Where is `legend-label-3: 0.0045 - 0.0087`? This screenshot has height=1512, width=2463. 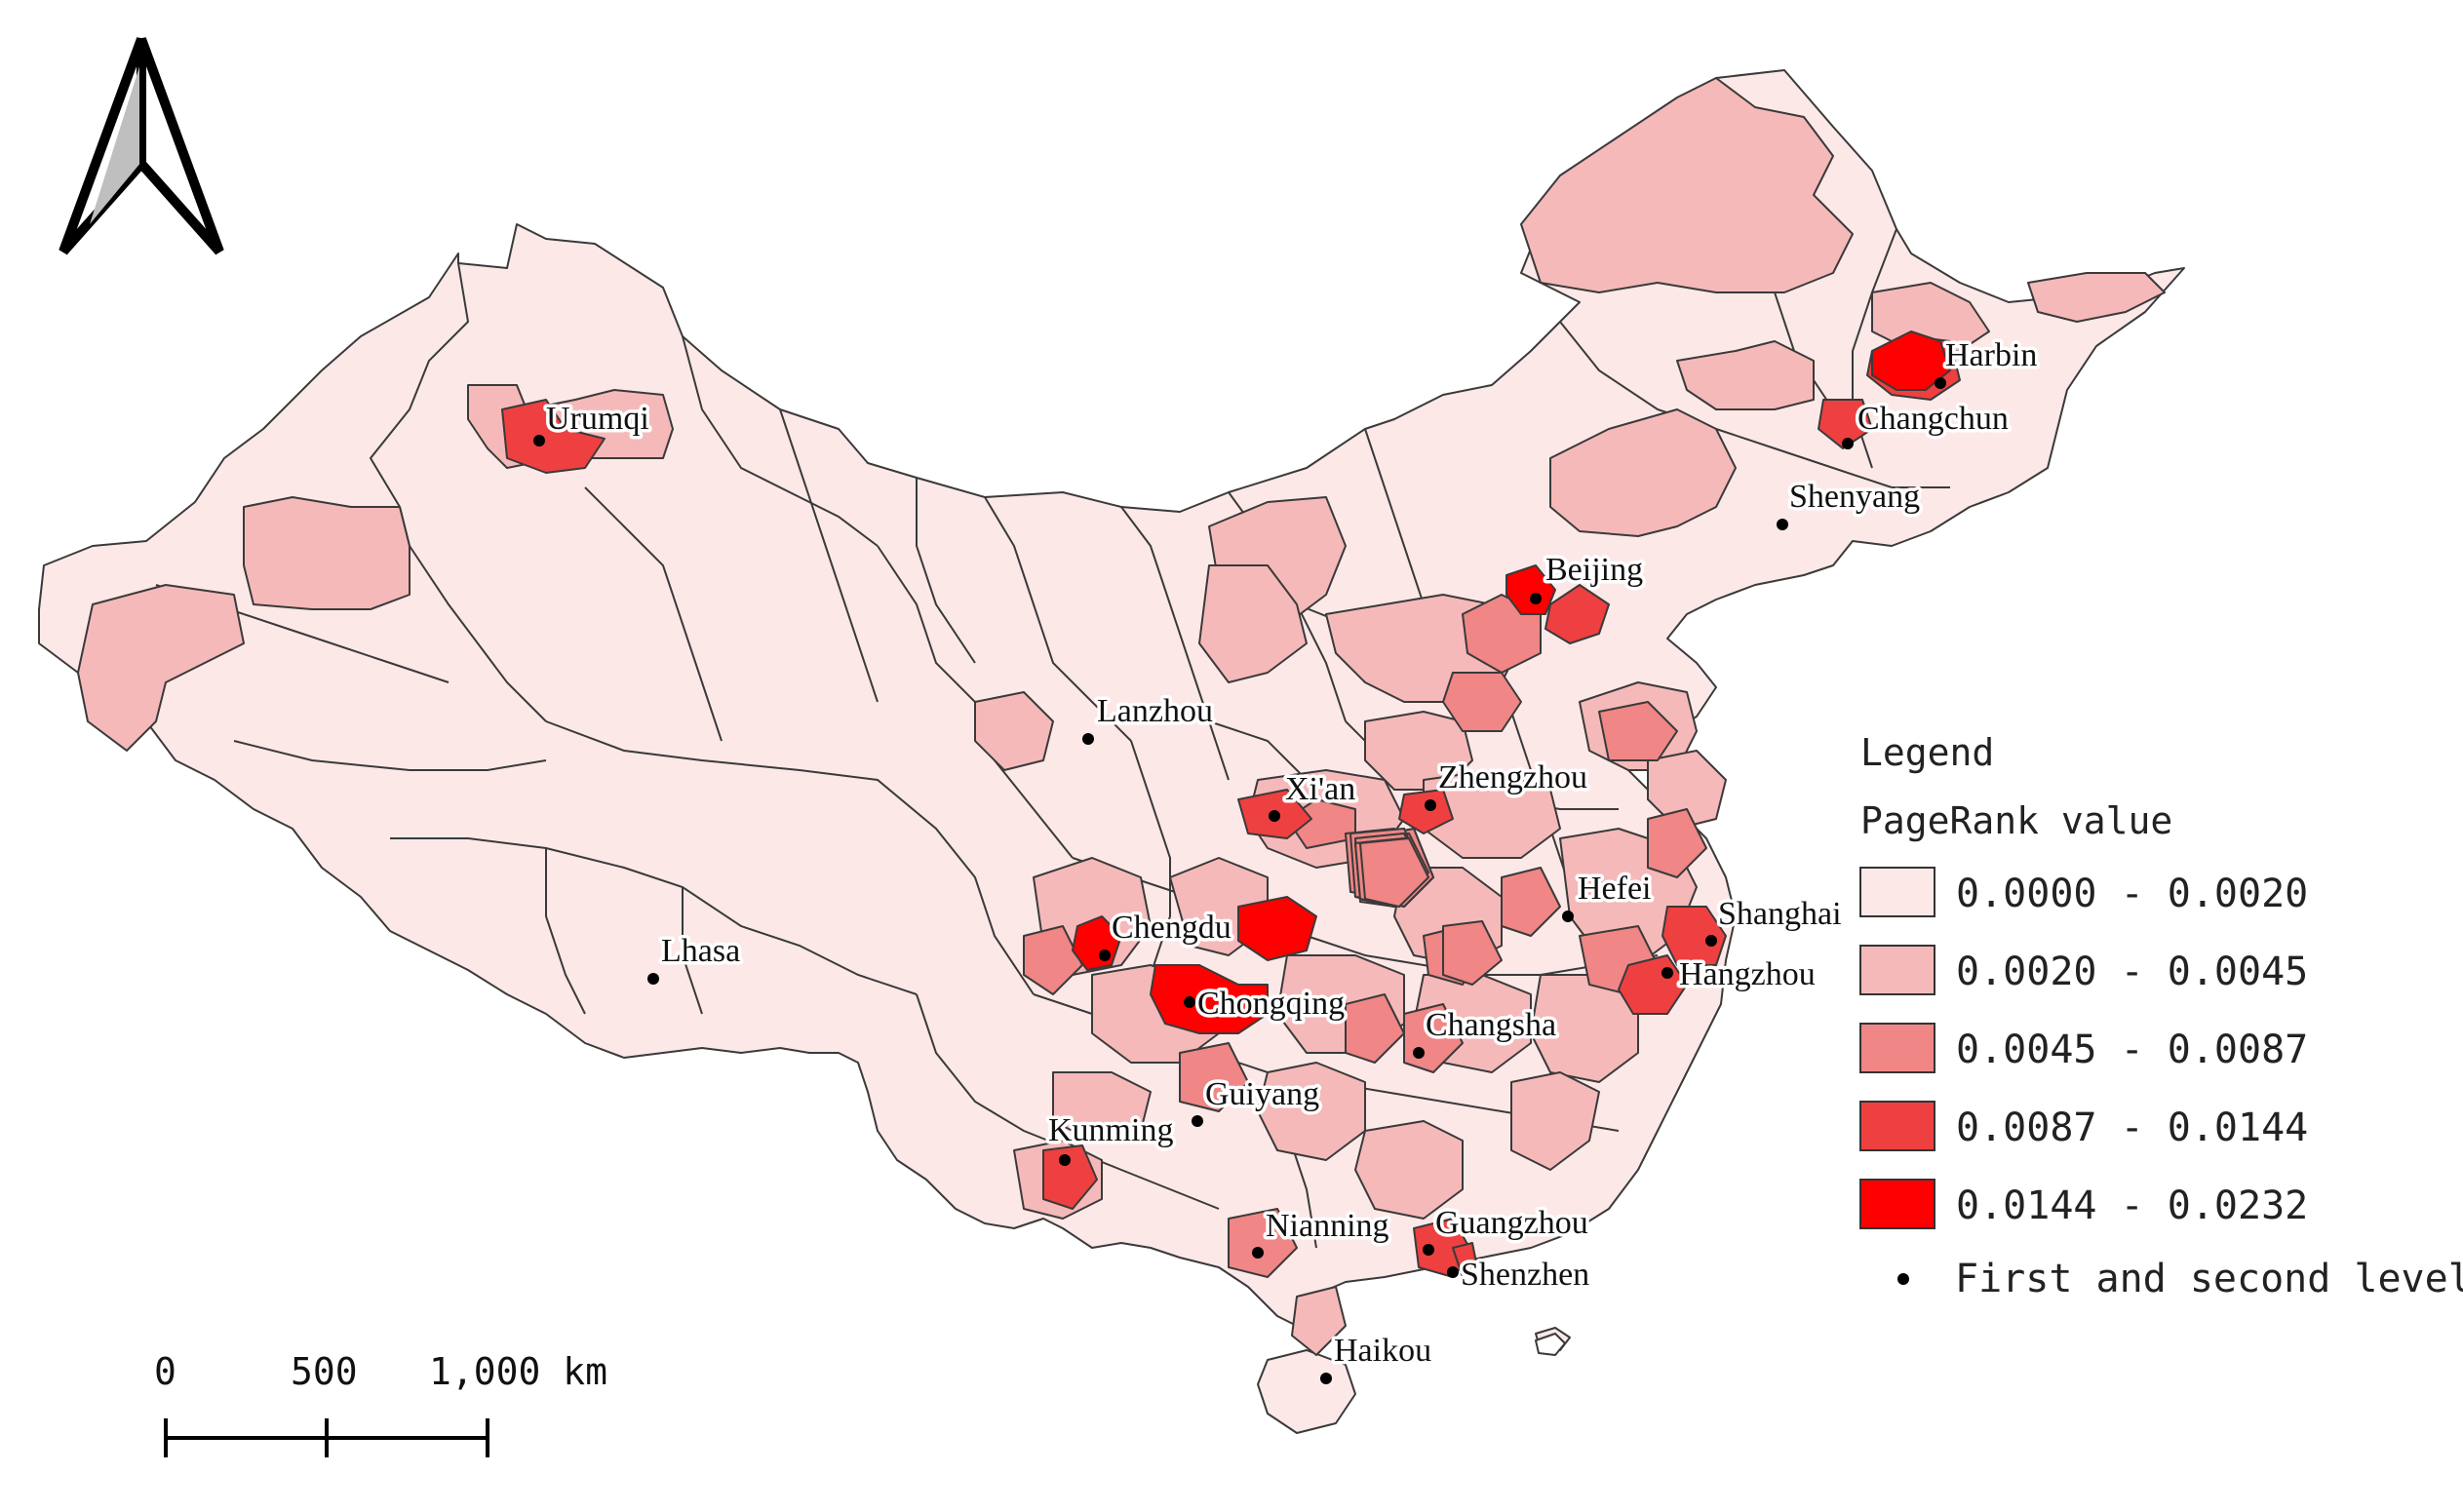
legend-label-3: 0.0045 - 0.0087 is located at coordinates (2132, 1049).